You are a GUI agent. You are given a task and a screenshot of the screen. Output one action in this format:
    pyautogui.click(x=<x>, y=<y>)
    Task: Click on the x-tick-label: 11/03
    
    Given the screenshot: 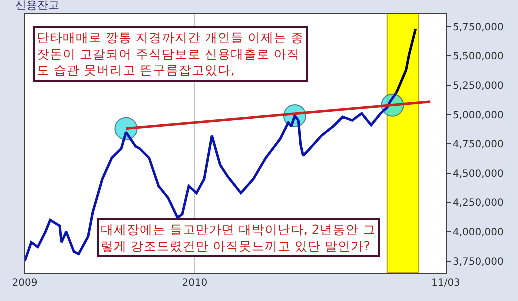 What is the action you would take?
    pyautogui.click(x=446, y=283)
    